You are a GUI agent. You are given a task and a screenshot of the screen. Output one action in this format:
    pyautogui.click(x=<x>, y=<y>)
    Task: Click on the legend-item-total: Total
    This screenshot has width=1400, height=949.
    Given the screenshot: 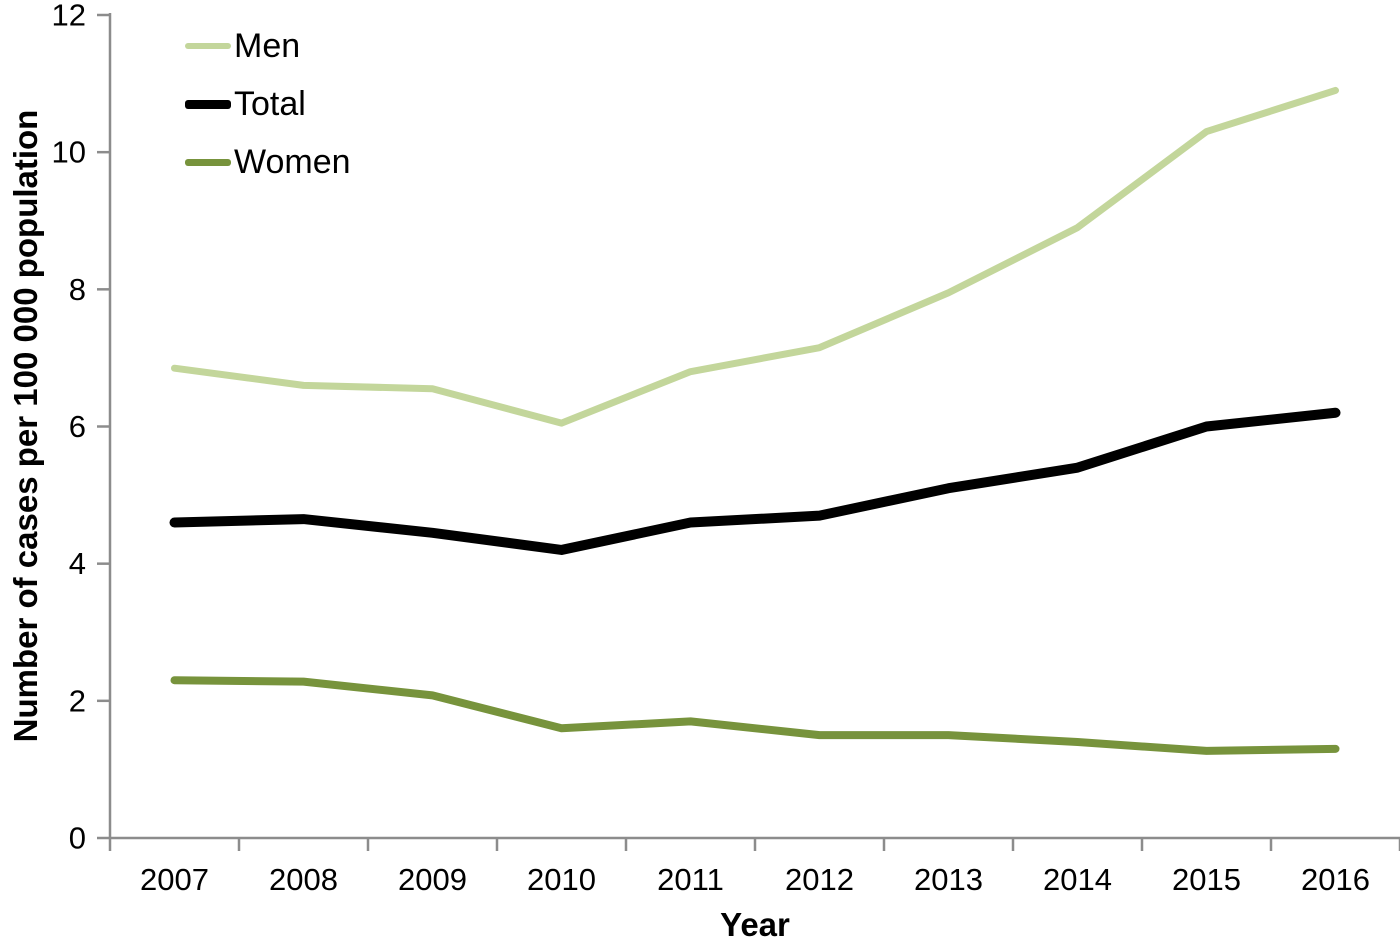 What is the action you would take?
    pyautogui.click(x=268, y=104)
    